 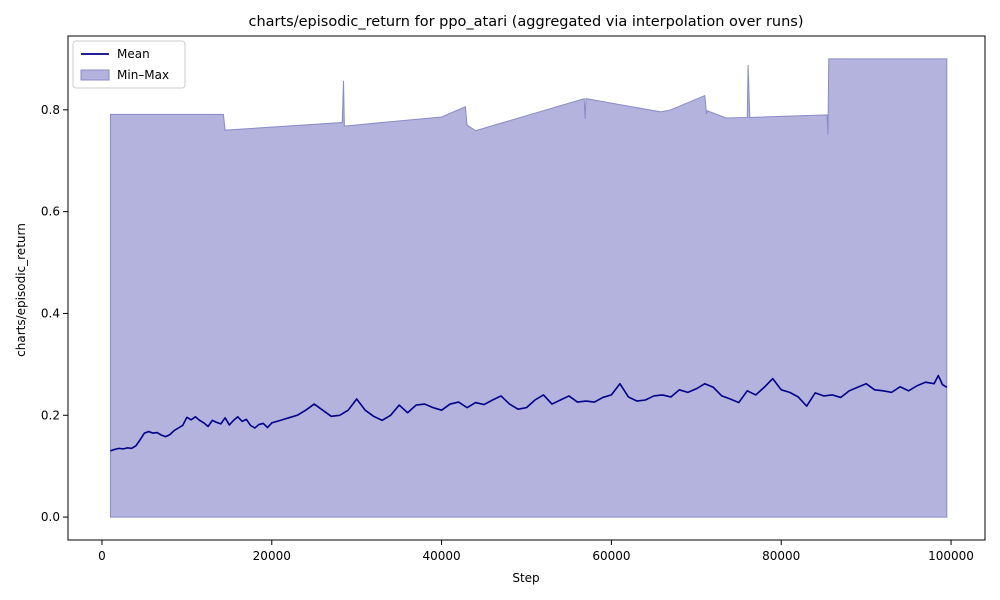 I want to click on y-tick-label: 0.6, so click(x=50, y=212).